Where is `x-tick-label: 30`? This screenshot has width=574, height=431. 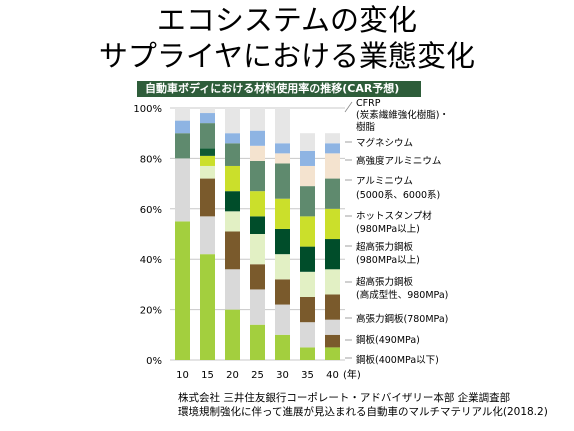 x-tick-label: 30 is located at coordinates (282, 375).